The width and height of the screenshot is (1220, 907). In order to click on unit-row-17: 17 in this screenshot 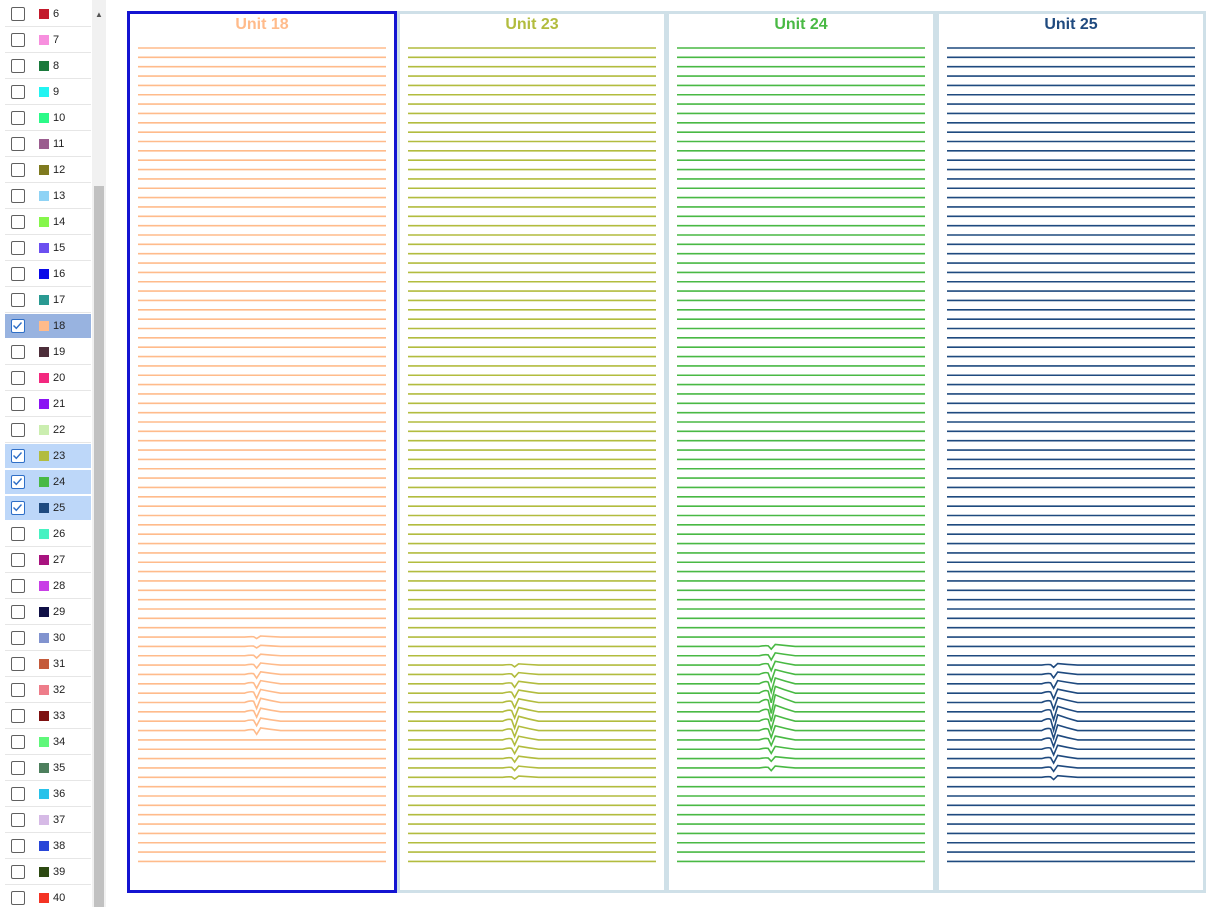, I will do `click(48, 300)`.